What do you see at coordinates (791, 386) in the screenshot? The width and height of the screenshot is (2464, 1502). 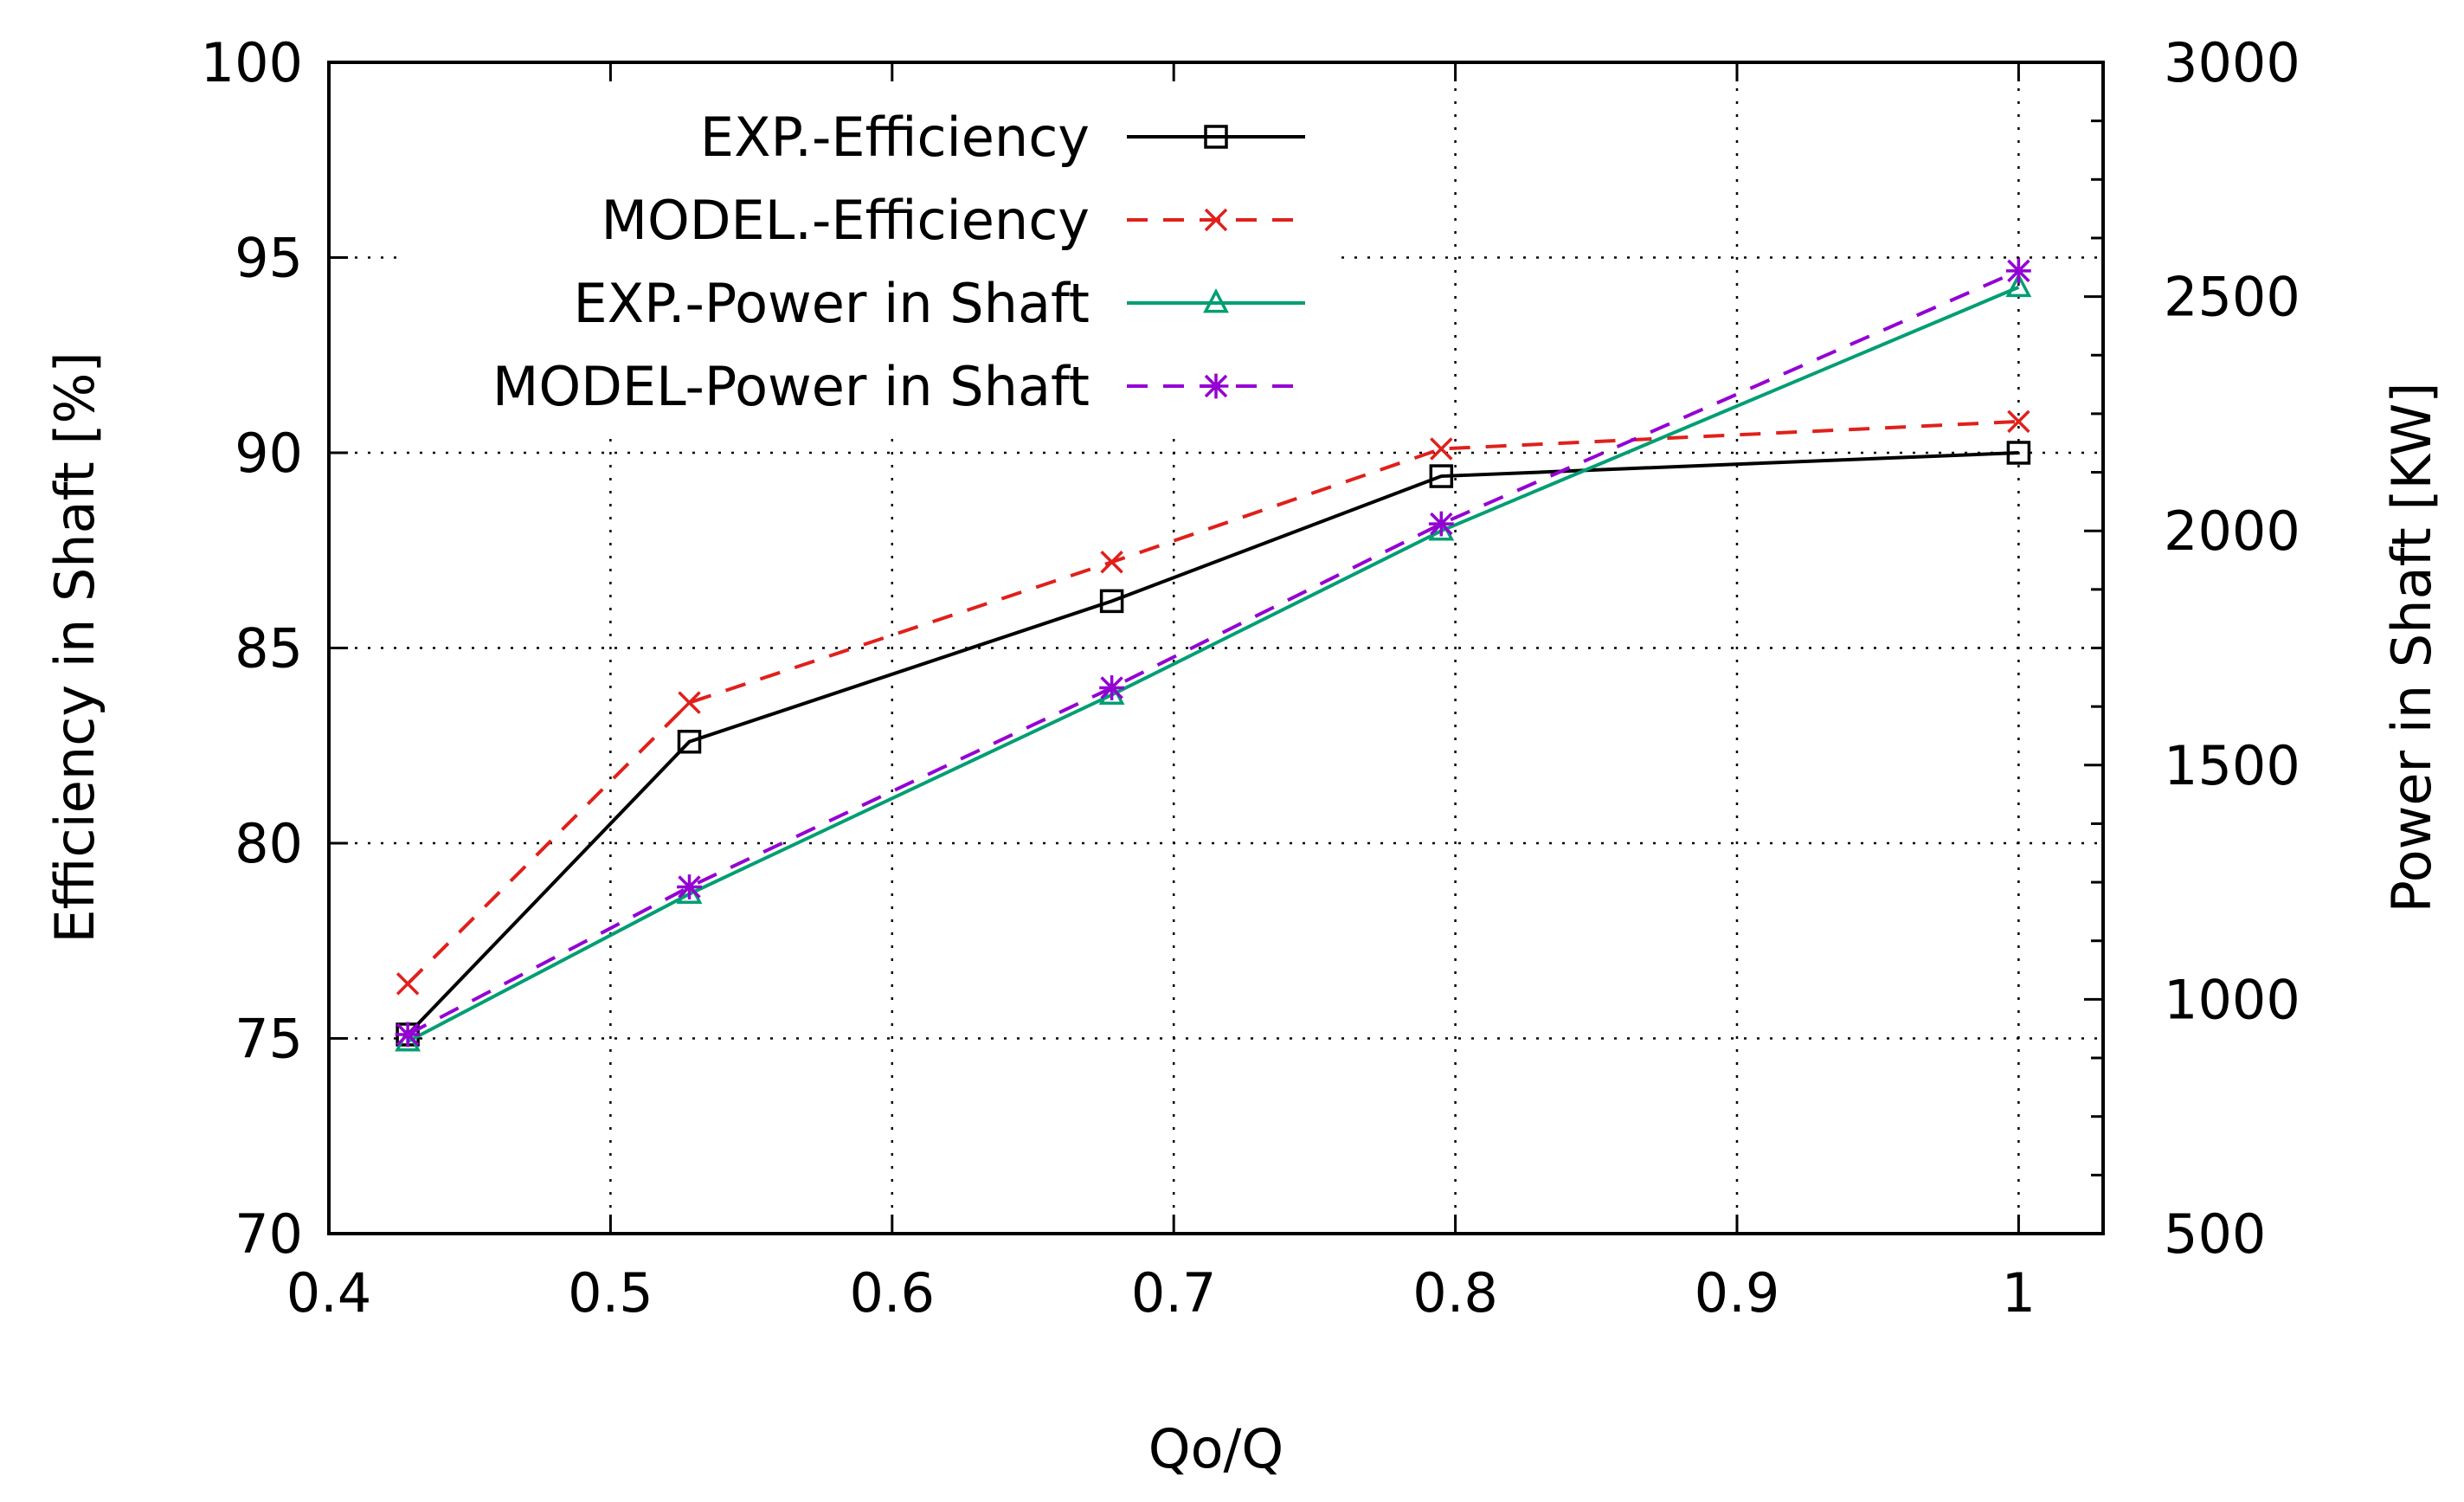 I see `legend-label-model-power-in-shaft: MODEL-Power in Shaft` at bounding box center [791, 386].